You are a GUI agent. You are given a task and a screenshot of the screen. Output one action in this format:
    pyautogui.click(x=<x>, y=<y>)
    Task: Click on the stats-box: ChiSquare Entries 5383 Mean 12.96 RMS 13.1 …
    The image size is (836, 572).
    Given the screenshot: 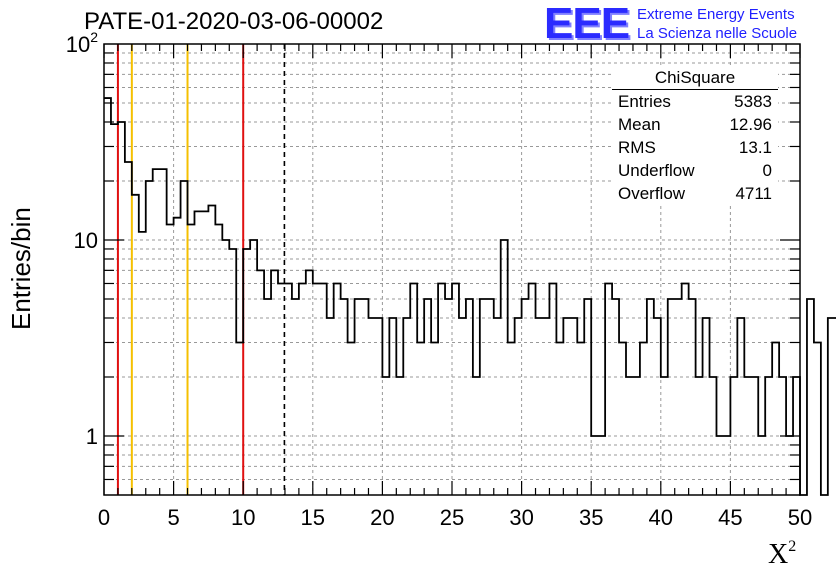 What is the action you would take?
    pyautogui.click(x=695, y=136)
    